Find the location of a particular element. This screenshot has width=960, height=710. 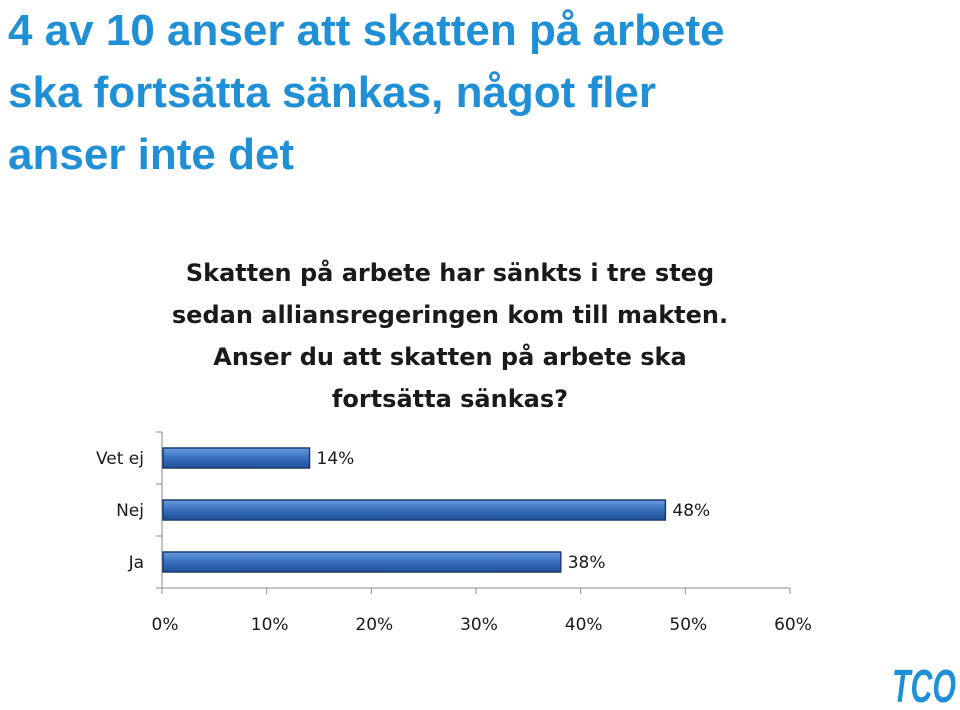

bar-ja is located at coordinates (362, 562).